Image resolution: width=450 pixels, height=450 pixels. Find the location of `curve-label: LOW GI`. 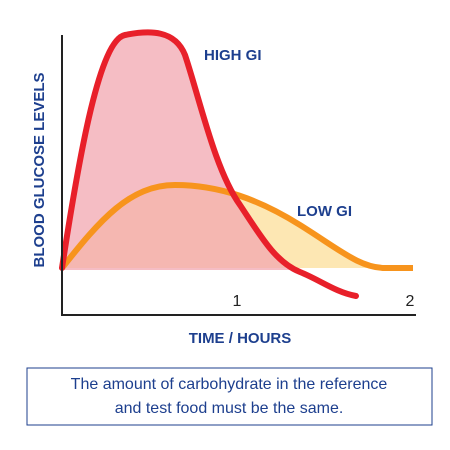

curve-label: LOW GI is located at coordinates (324, 211).